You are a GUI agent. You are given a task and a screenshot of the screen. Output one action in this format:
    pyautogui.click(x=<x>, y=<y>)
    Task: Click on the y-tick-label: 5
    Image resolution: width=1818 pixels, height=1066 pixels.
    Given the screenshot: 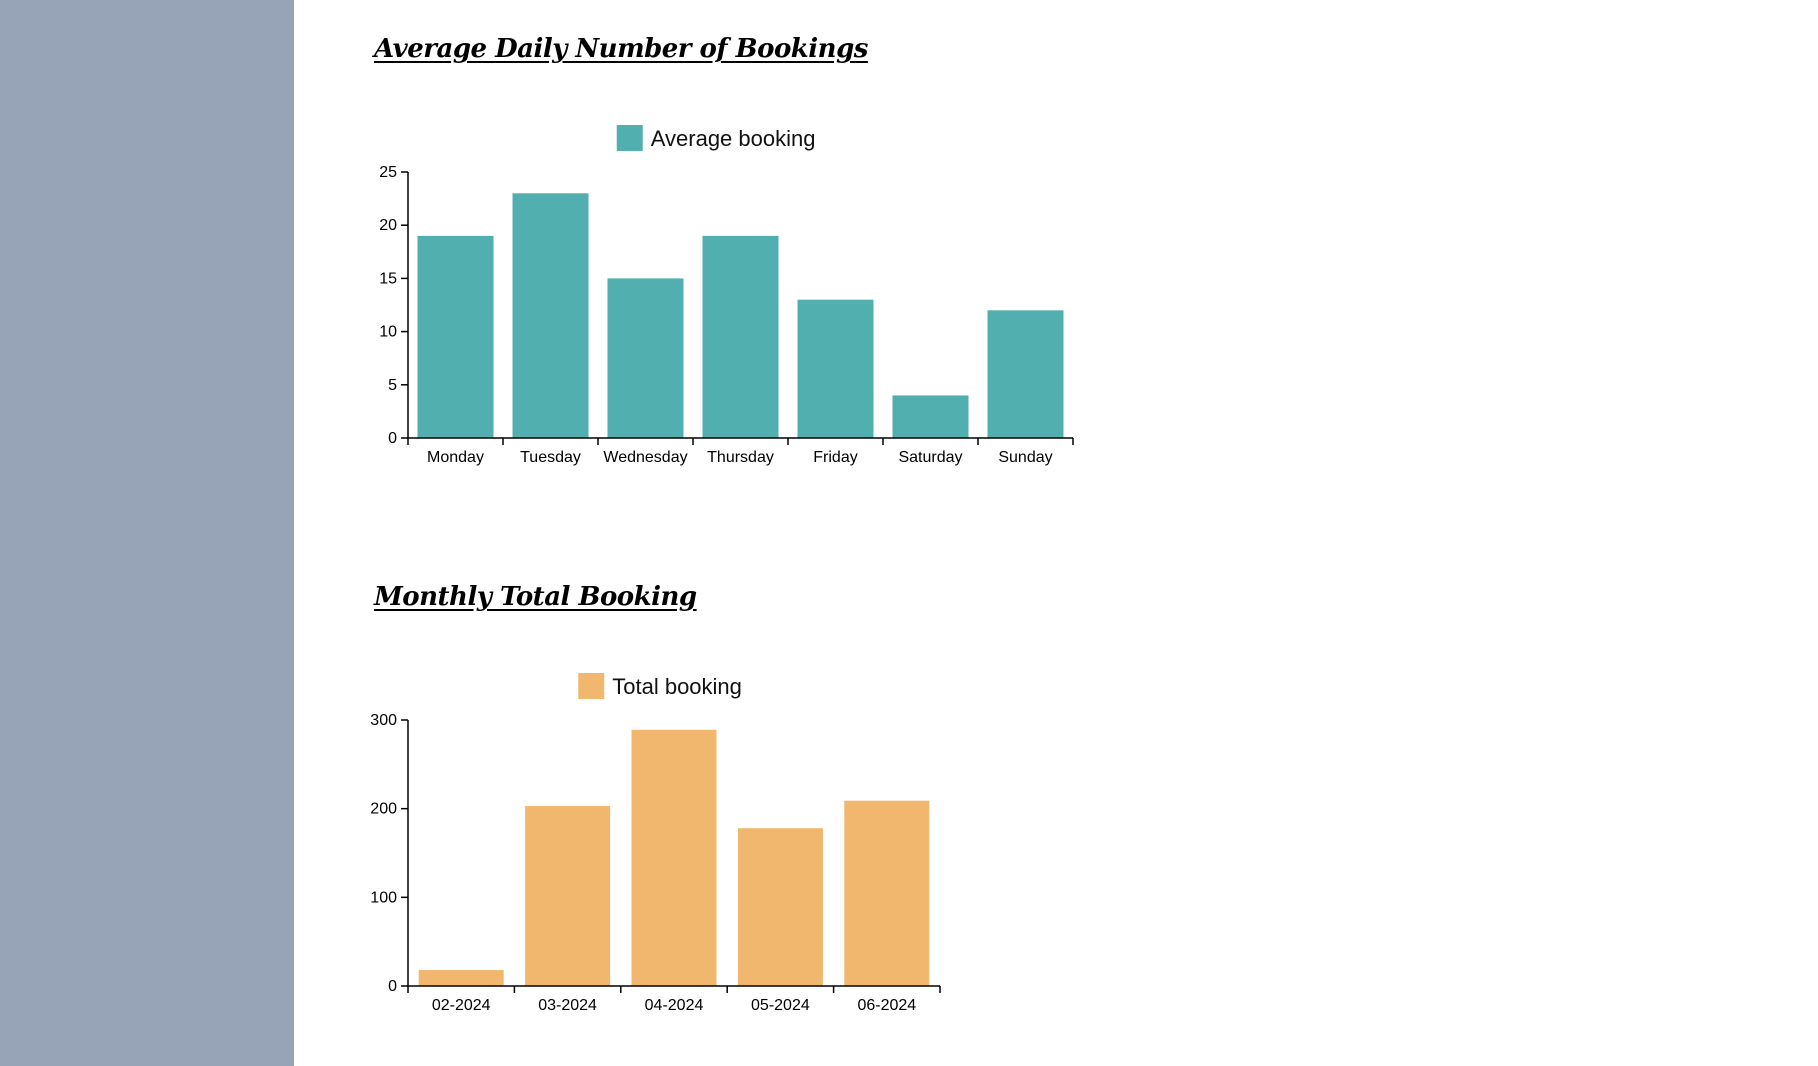 What is the action you would take?
    pyautogui.click(x=392, y=385)
    